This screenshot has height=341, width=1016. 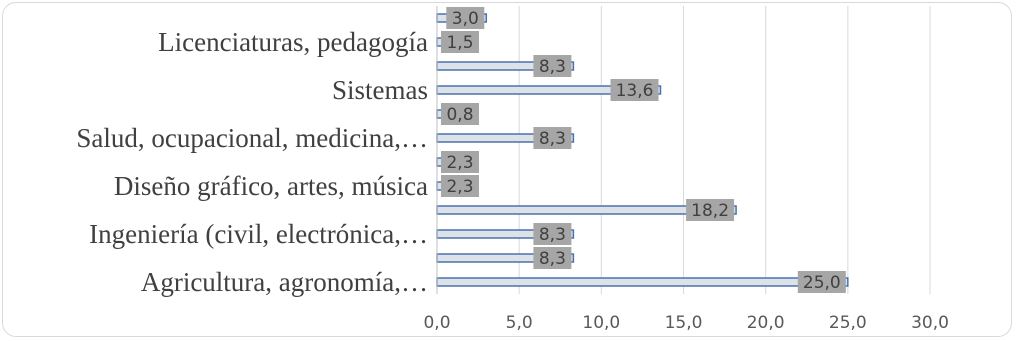 I want to click on data-label: 0,8, so click(x=459, y=115).